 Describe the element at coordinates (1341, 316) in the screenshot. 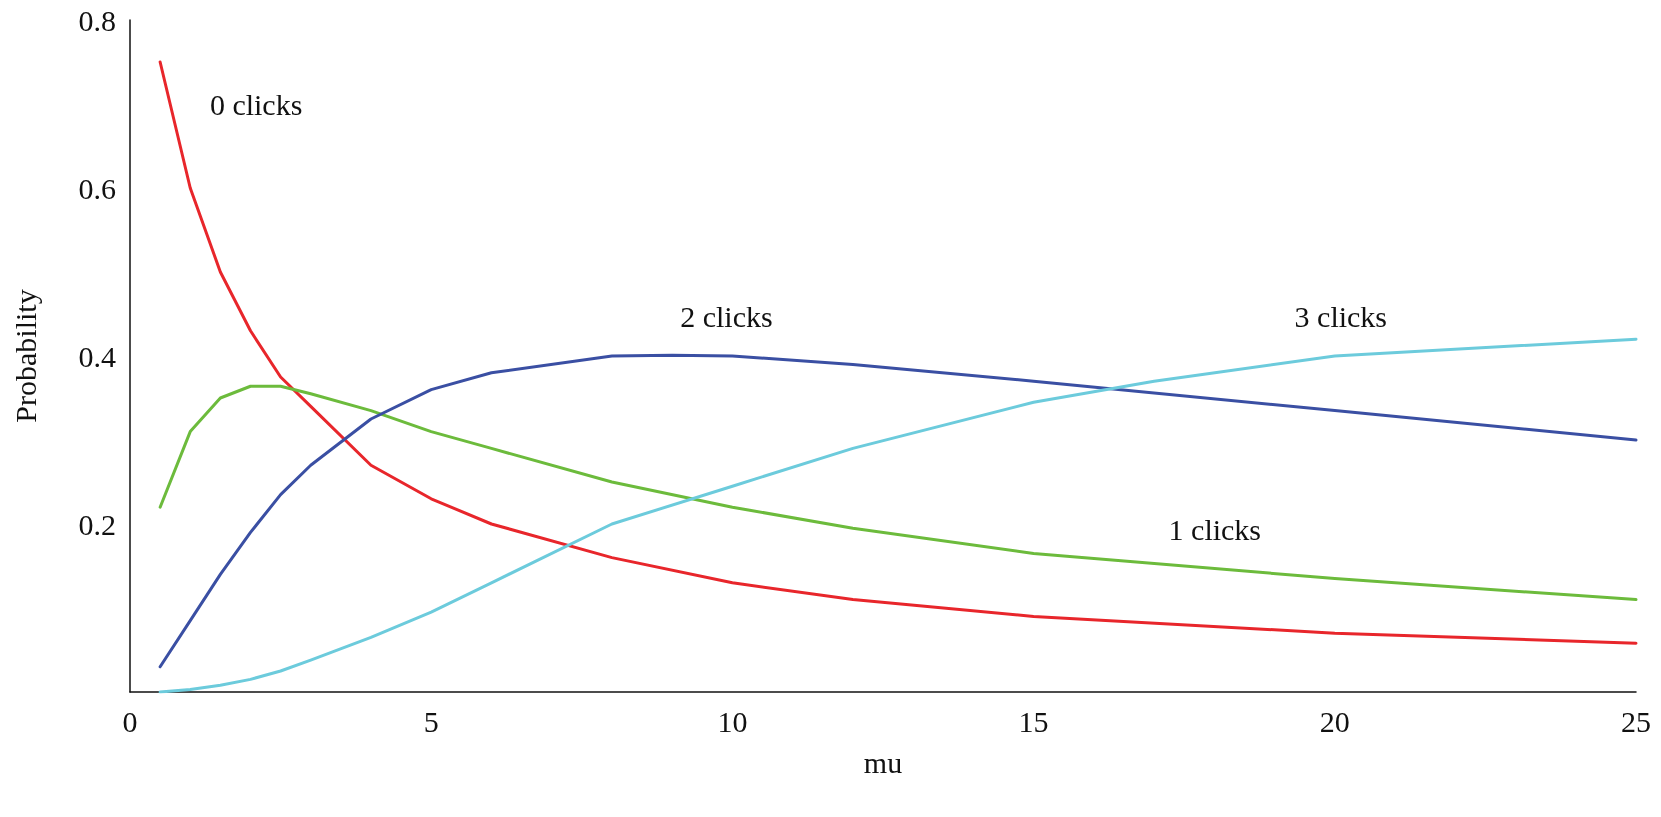

I see `series-label: 3 clicks` at that location.